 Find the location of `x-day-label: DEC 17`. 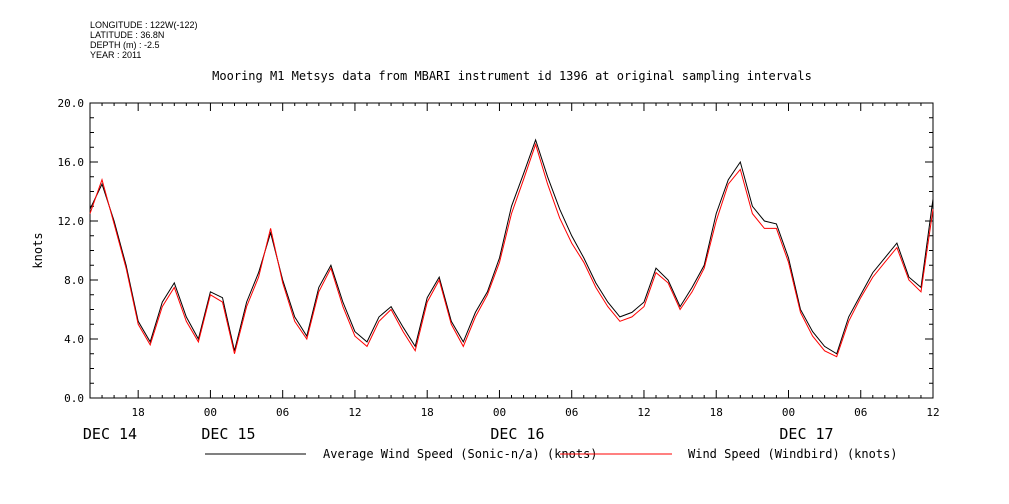

x-day-label: DEC 17 is located at coordinates (806, 434).